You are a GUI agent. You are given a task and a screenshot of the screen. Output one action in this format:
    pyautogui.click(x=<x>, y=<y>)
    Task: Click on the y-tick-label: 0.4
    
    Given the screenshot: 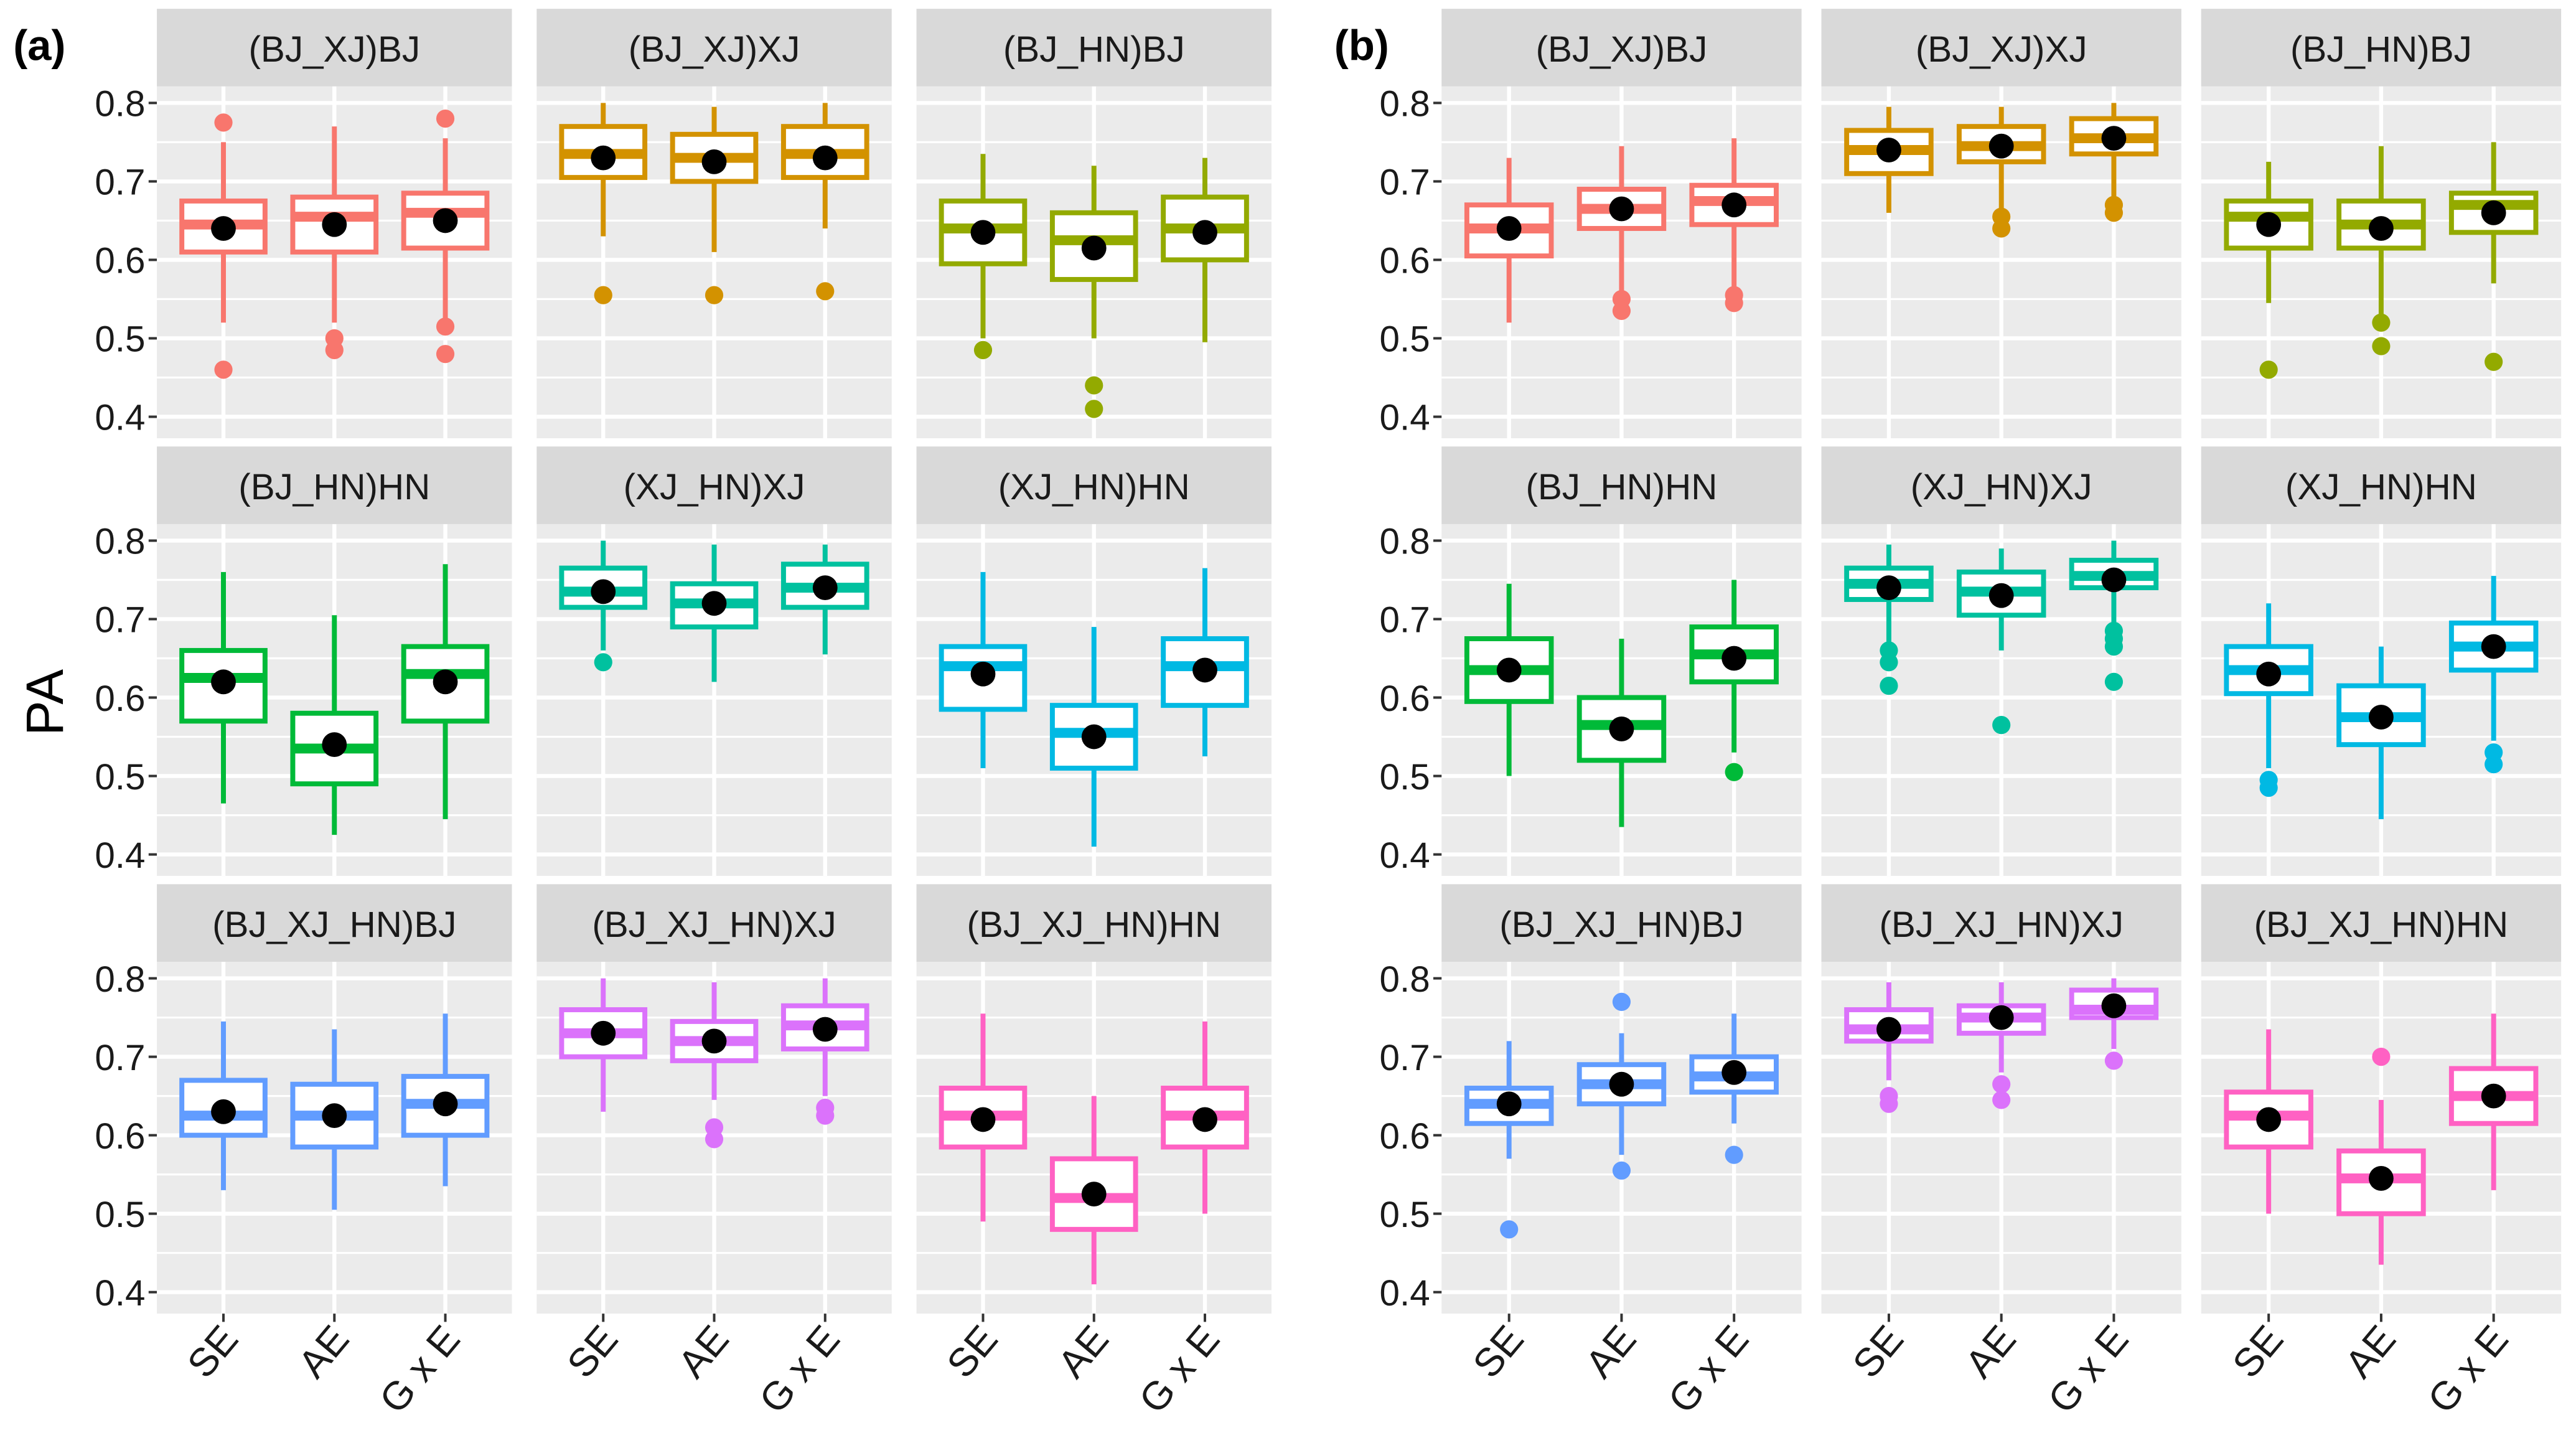 What is the action you would take?
    pyautogui.click(x=1405, y=855)
    